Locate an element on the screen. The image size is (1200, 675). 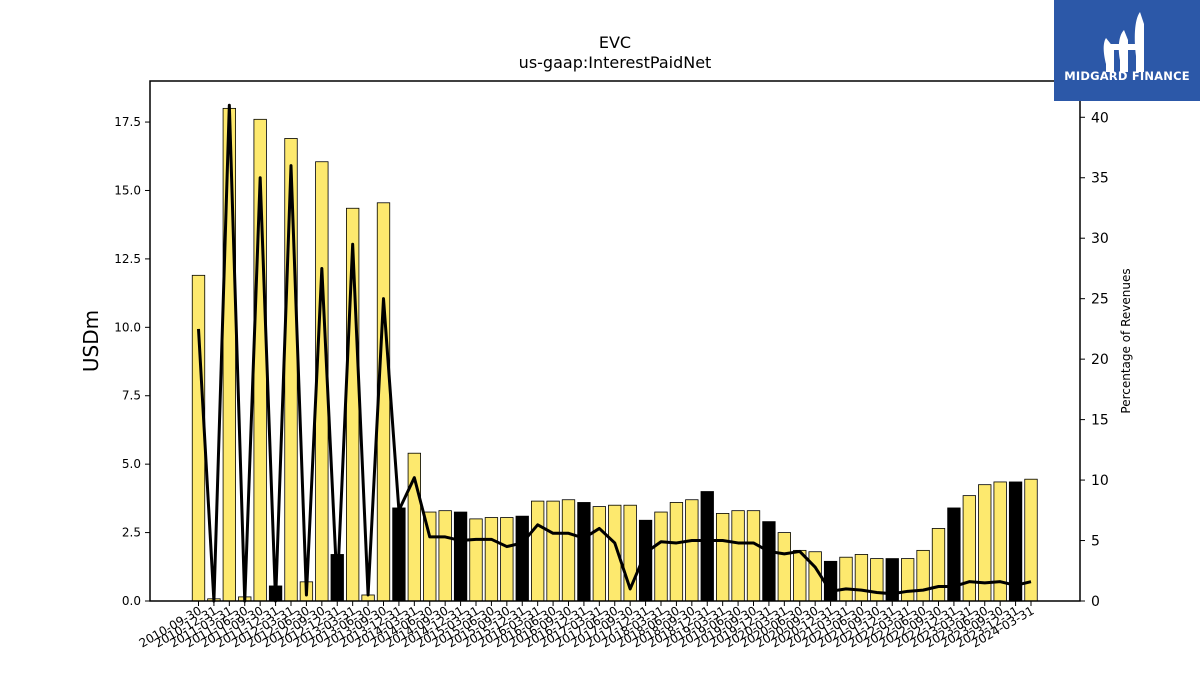
y2-tick-label: 35 is located at coordinates (1100, 179).